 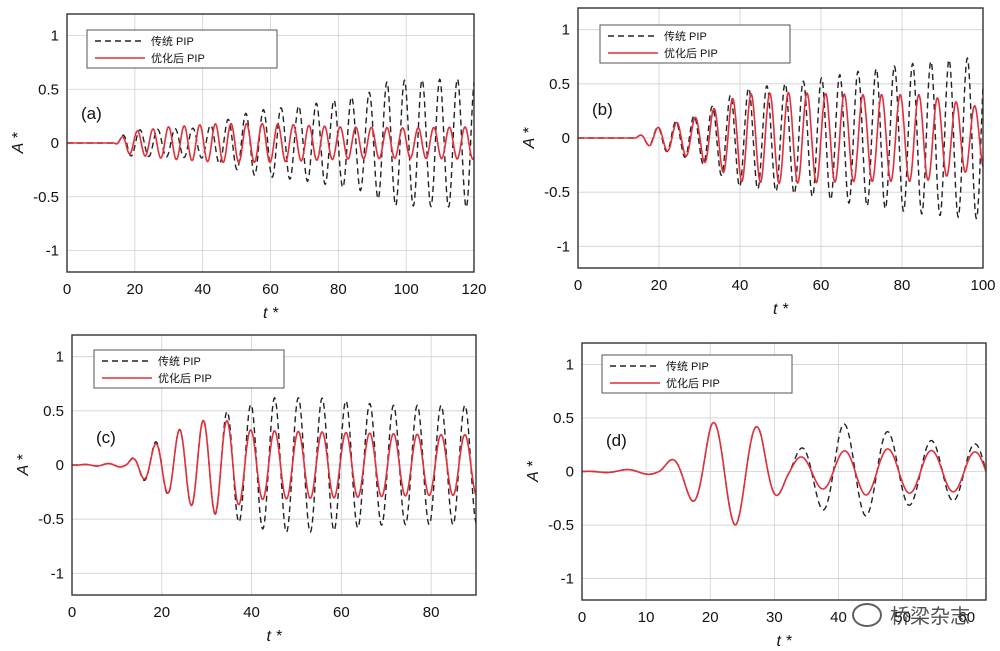 What do you see at coordinates (646, 617) in the screenshot?
I see `x-tick-label: 10` at bounding box center [646, 617].